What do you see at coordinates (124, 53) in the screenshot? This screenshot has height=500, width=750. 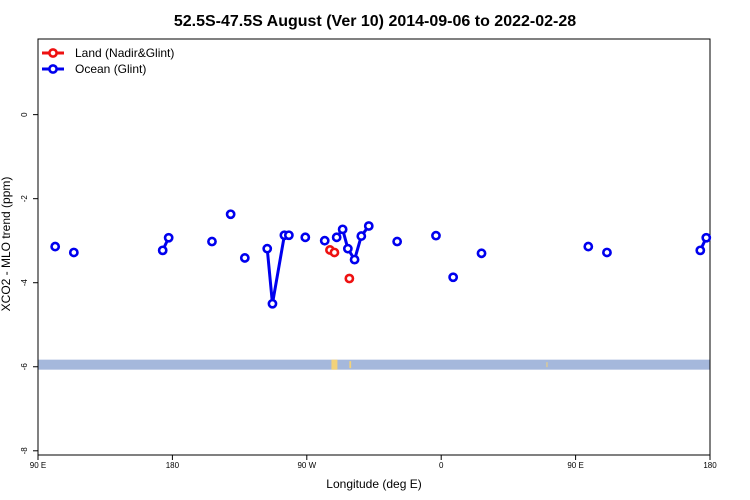 I see `legend-label: Land (Nadir&Glint)` at bounding box center [124, 53].